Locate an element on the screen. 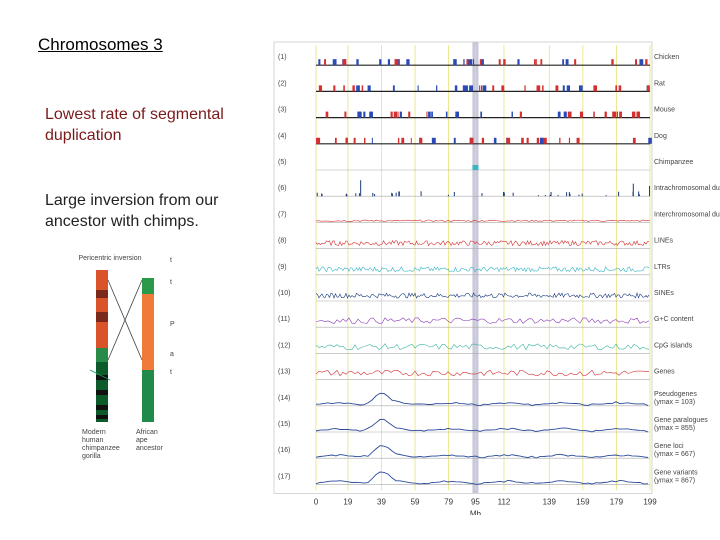  track-number: (11) is located at coordinates (284, 319).